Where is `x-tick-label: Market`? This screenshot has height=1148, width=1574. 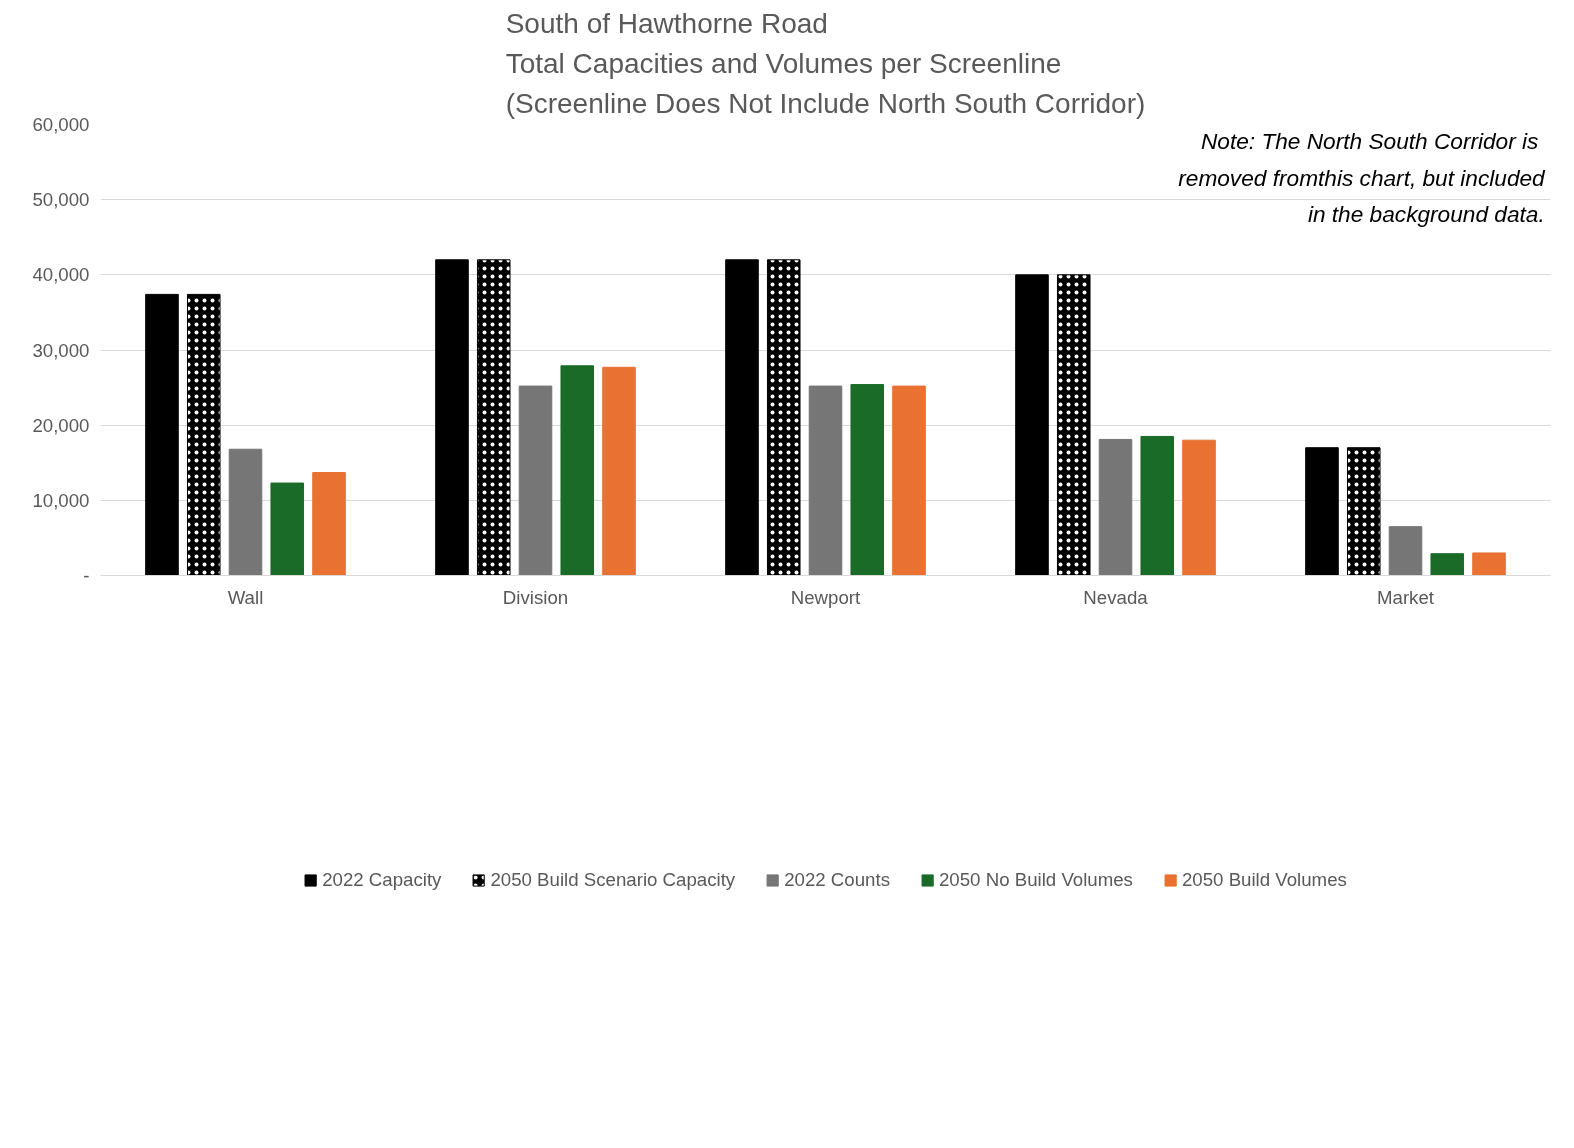 x-tick-label: Market is located at coordinates (1405, 597).